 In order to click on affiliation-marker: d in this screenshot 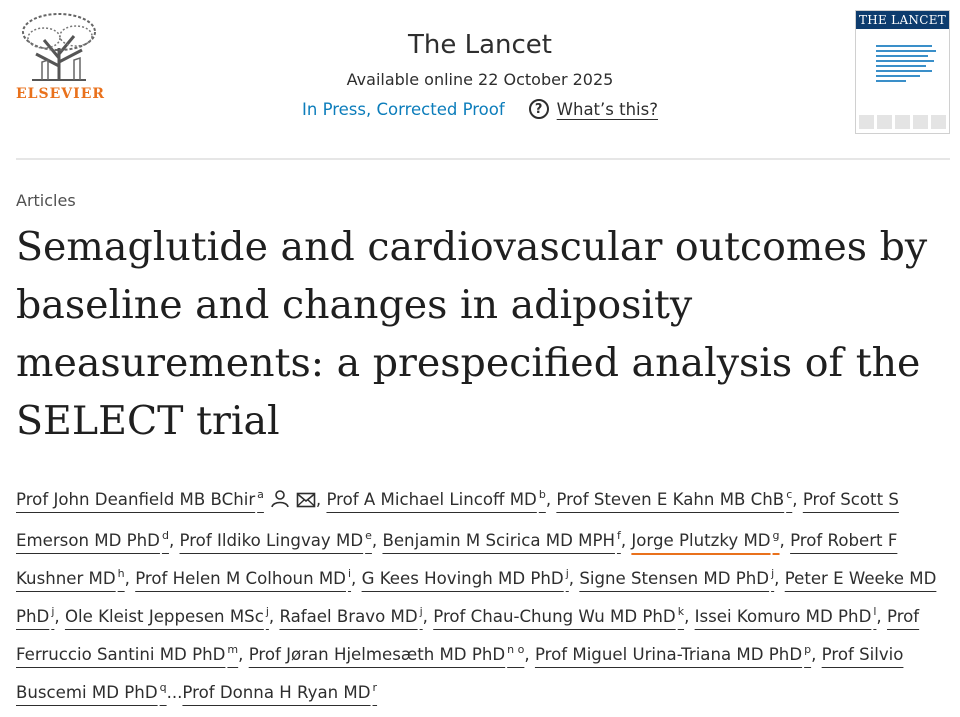, I will do `click(165, 535)`.